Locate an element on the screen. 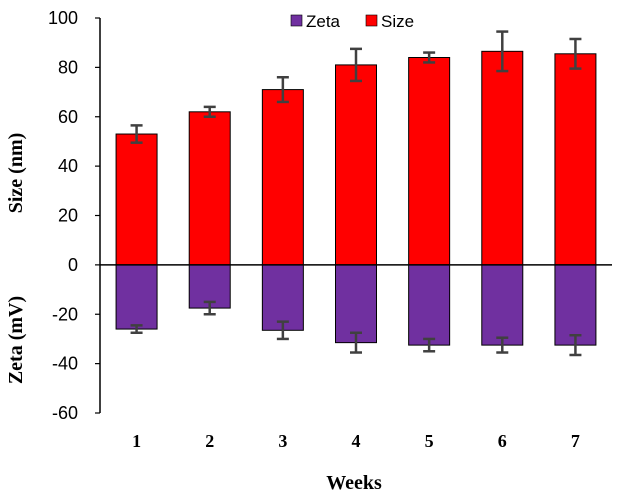 The width and height of the screenshot is (620, 497). x-category-label: 6 is located at coordinates (502, 441).